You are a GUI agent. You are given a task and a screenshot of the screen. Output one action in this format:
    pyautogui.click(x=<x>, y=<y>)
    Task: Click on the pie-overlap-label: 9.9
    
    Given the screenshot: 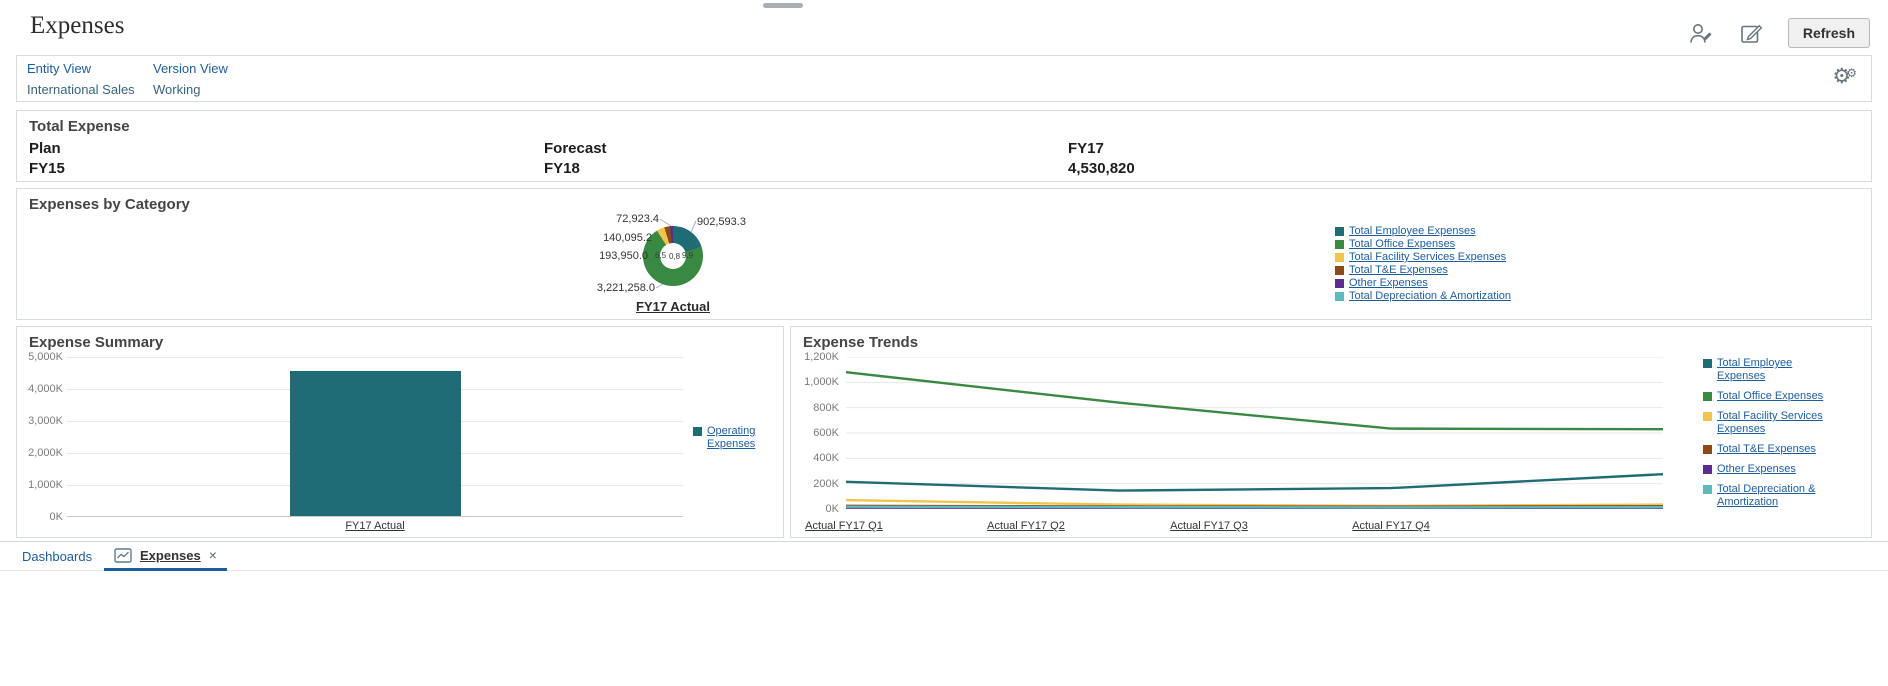 What is the action you would take?
    pyautogui.click(x=688, y=255)
    